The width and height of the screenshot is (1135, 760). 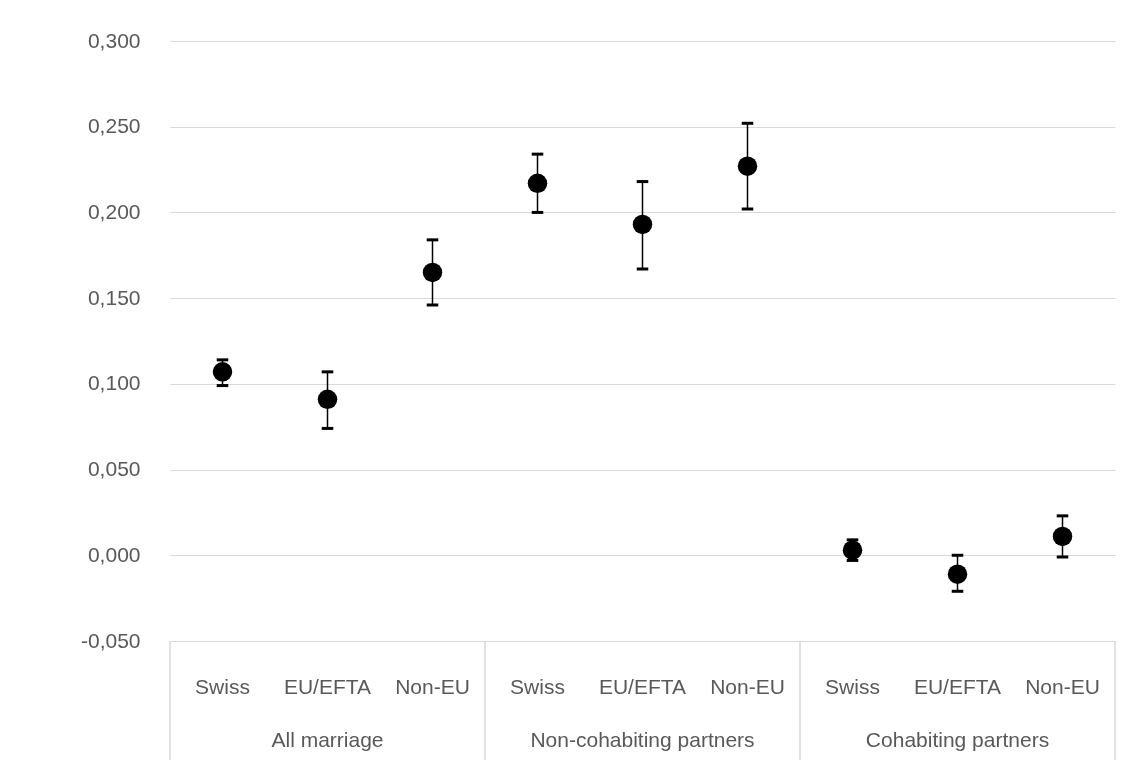 I want to click on y-tick-label: 0,200, so click(x=114, y=211).